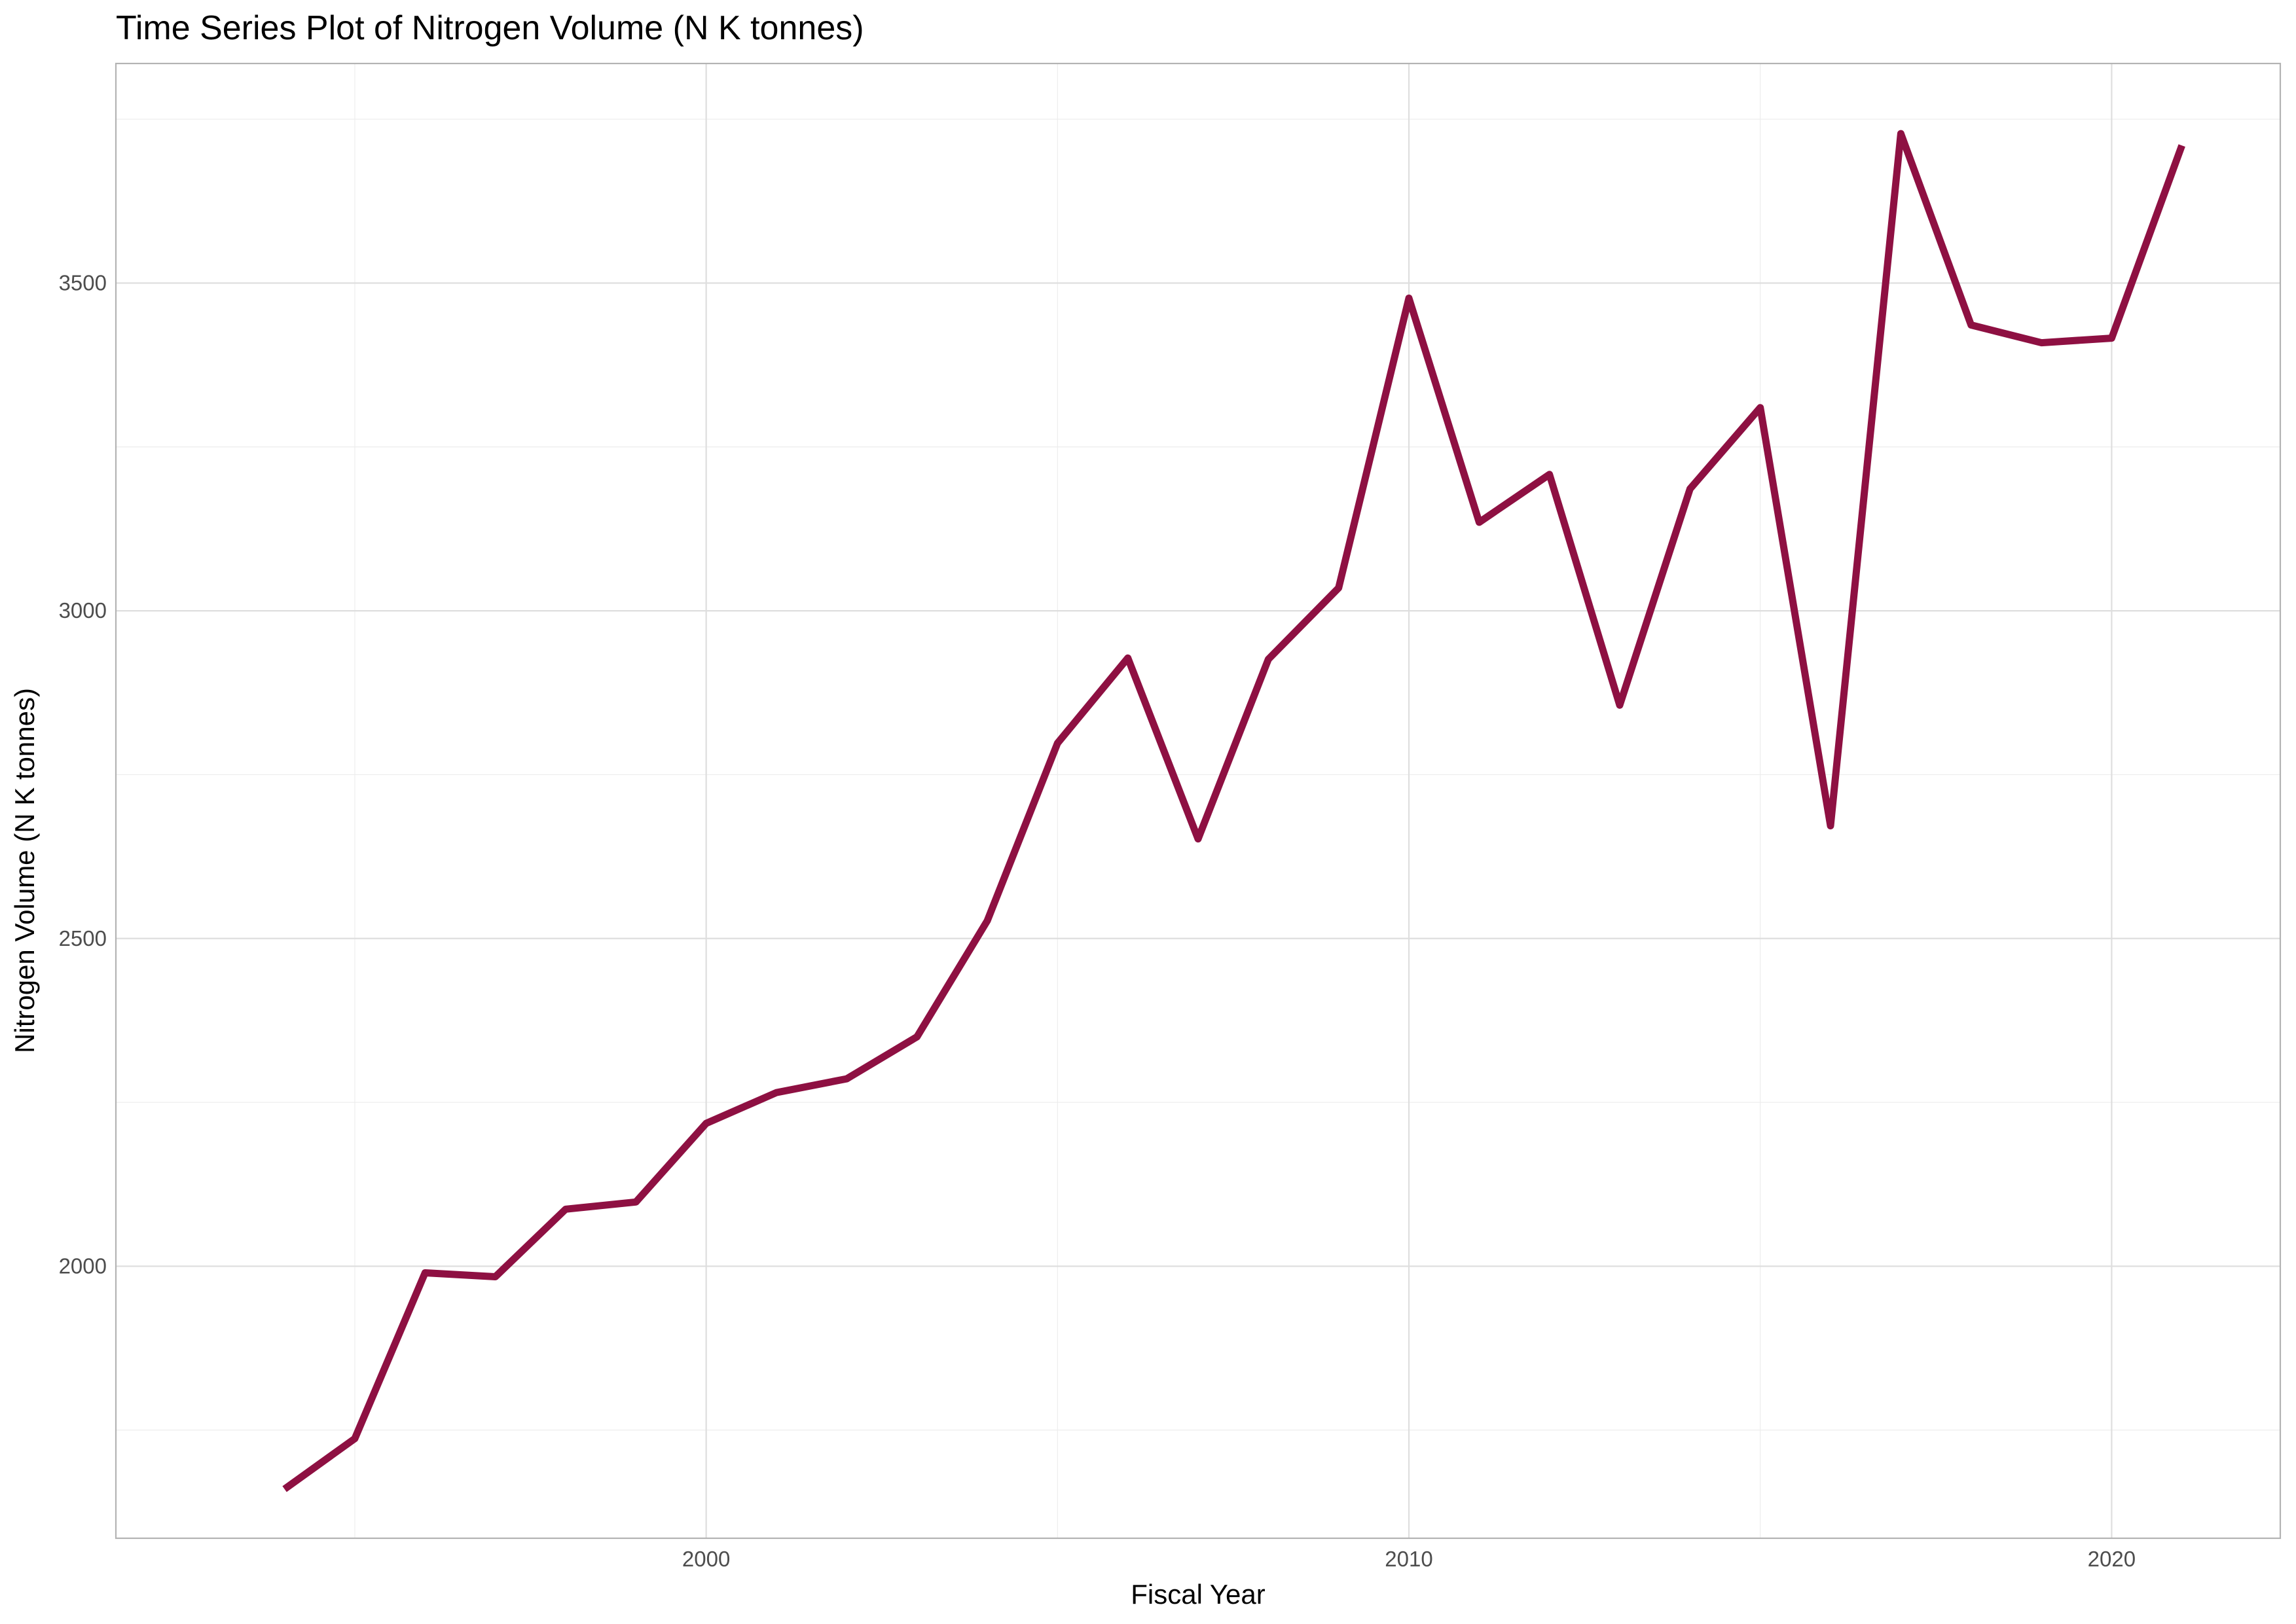 This screenshot has width=2296, height=1624. Describe the element at coordinates (83, 774) in the screenshot. I see `y-axis-tick-labels: 2000 2500 3000 3500` at that location.